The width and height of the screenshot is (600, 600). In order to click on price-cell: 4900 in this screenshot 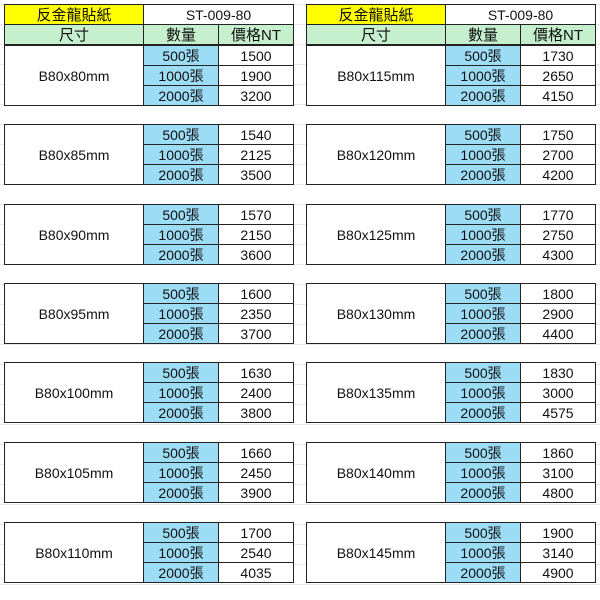, I will do `click(558, 572)`.